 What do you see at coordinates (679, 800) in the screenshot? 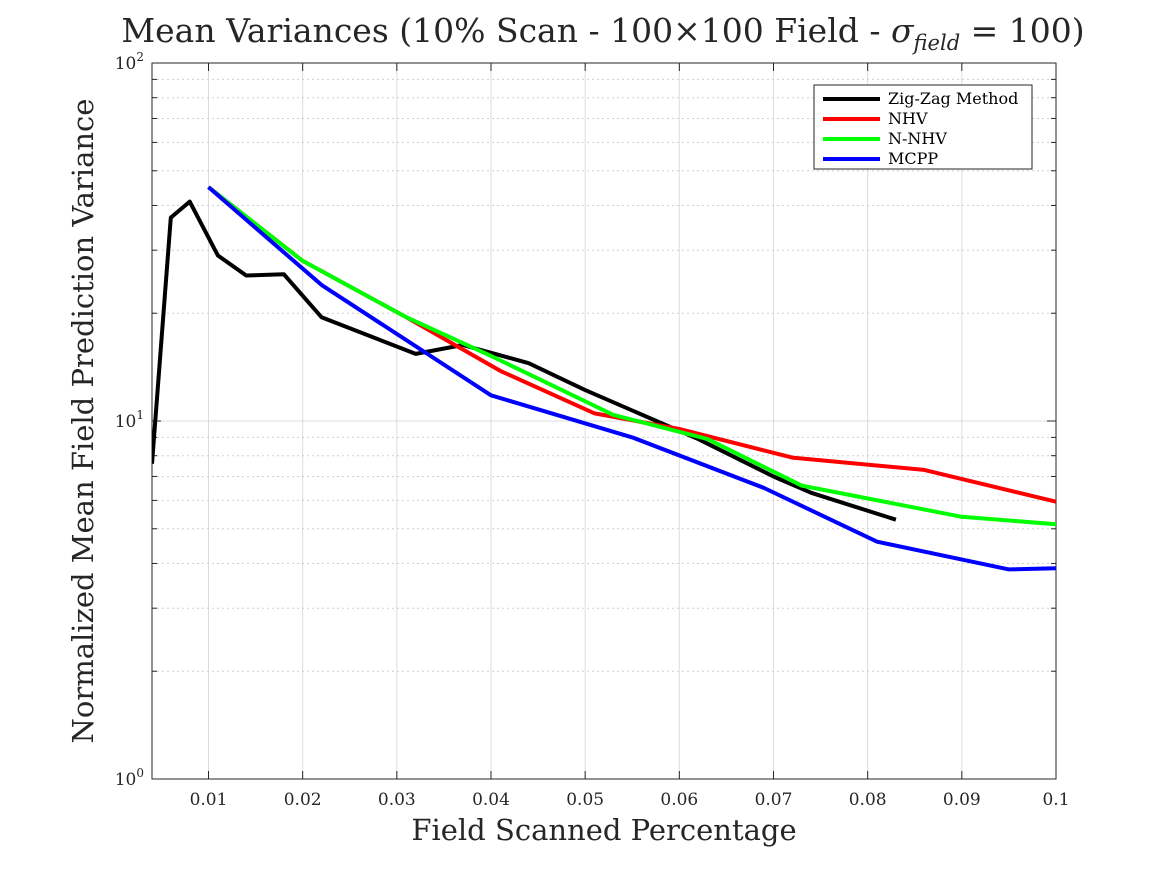
I see `x-tick-label: 0.06` at bounding box center [679, 800].